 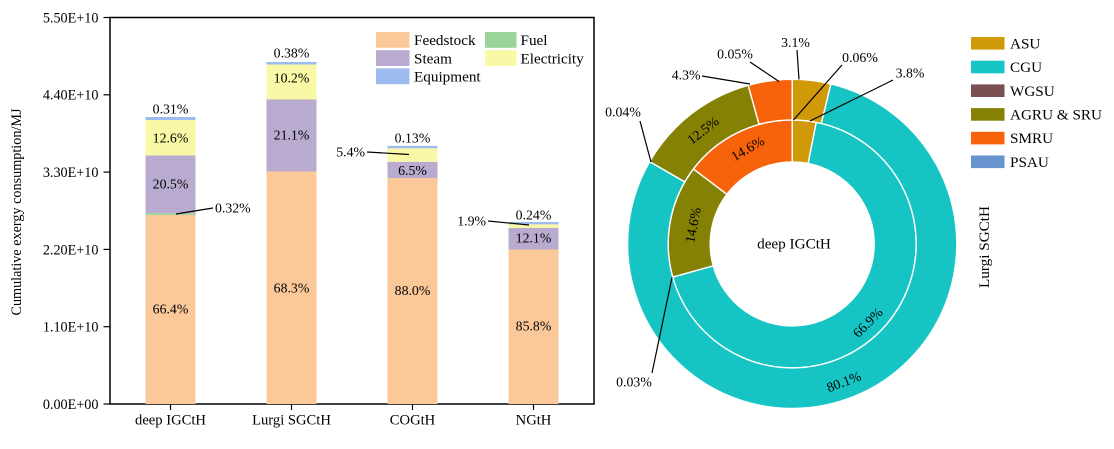 I want to click on svg-text: 0.06%, so click(x=860, y=57).